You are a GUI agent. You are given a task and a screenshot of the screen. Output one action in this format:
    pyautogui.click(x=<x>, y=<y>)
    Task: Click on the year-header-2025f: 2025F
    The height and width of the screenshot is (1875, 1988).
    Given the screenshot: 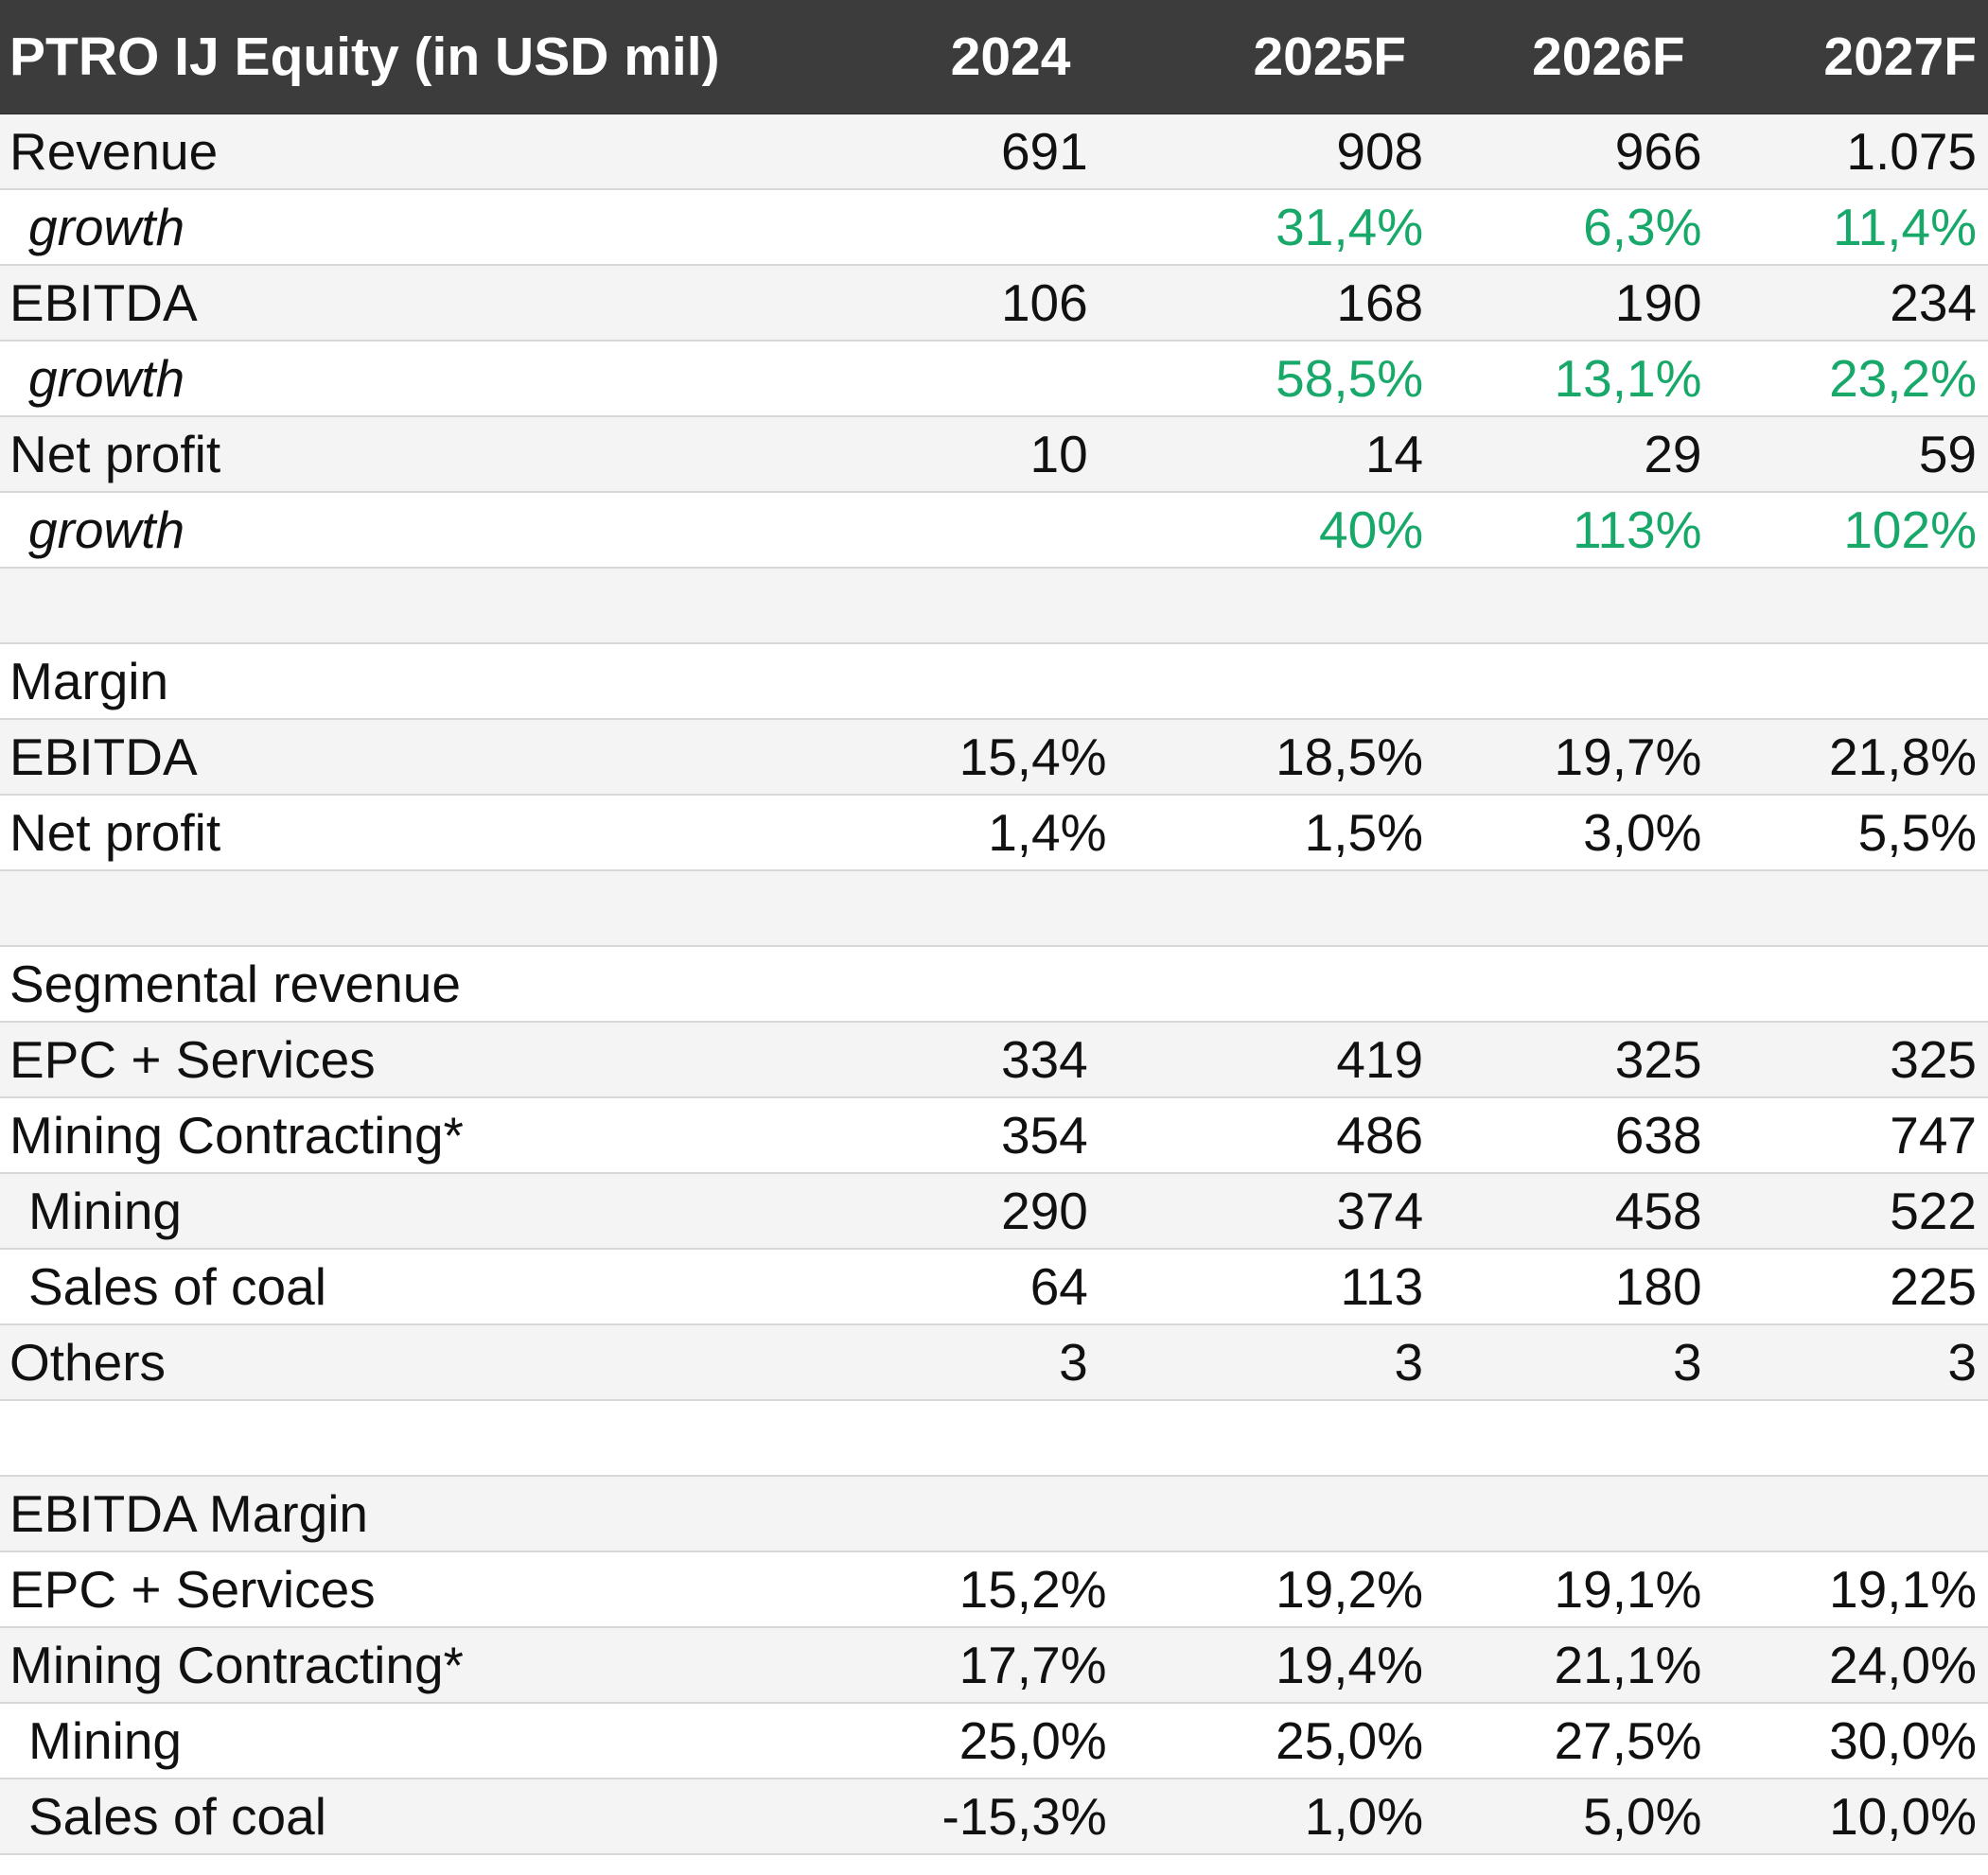 What is the action you would take?
    pyautogui.click(x=1330, y=56)
    